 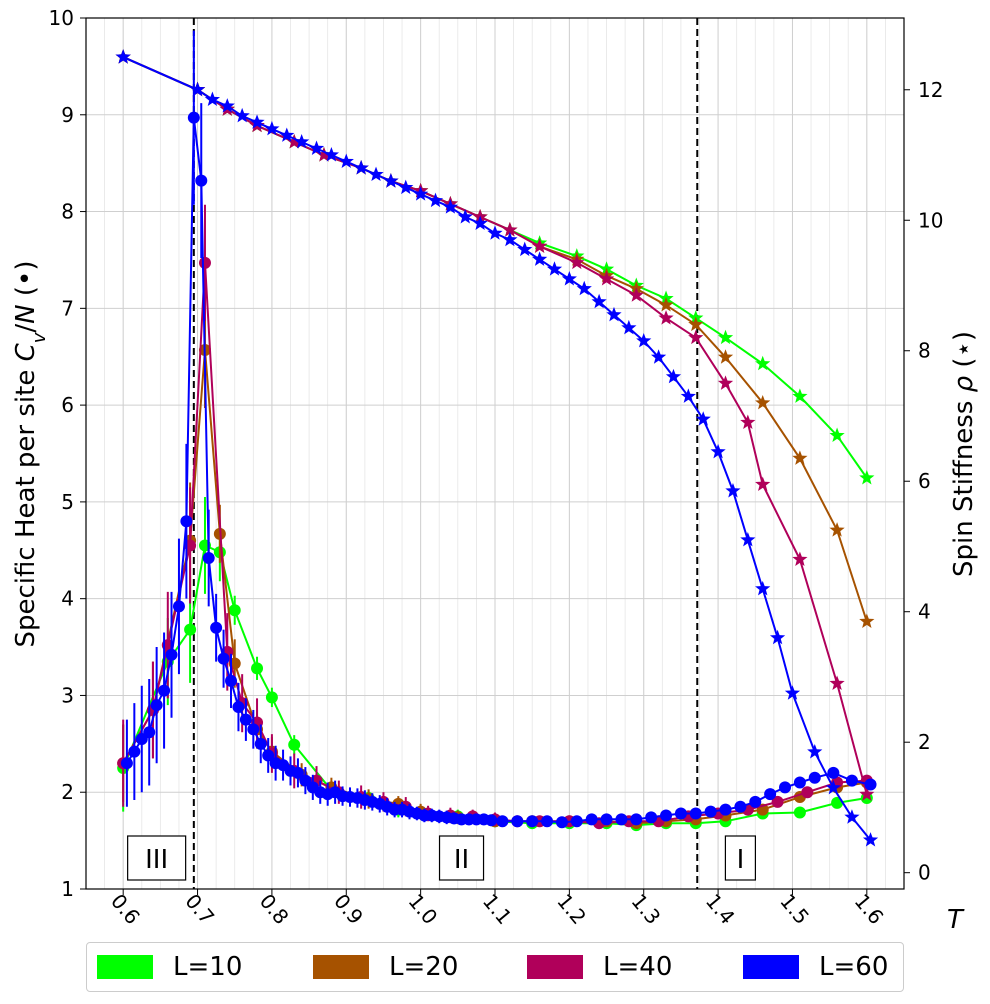 I want to click on y-tick-label: 4, so click(x=67, y=599).